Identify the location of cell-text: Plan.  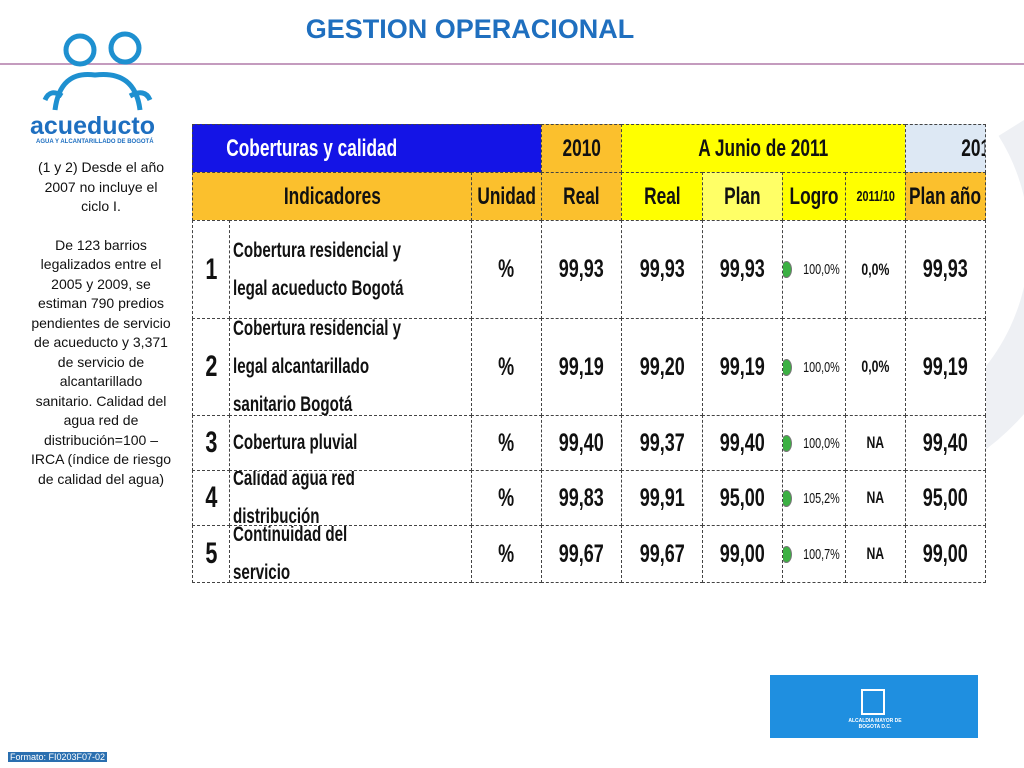
(742, 196).